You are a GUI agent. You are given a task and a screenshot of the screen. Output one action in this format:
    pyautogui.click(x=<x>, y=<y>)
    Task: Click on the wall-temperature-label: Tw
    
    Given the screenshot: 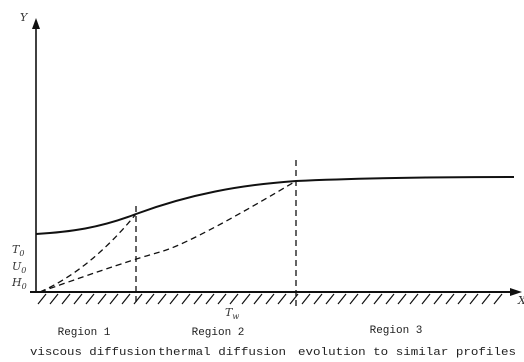 What is the action you would take?
    pyautogui.click(x=232, y=313)
    